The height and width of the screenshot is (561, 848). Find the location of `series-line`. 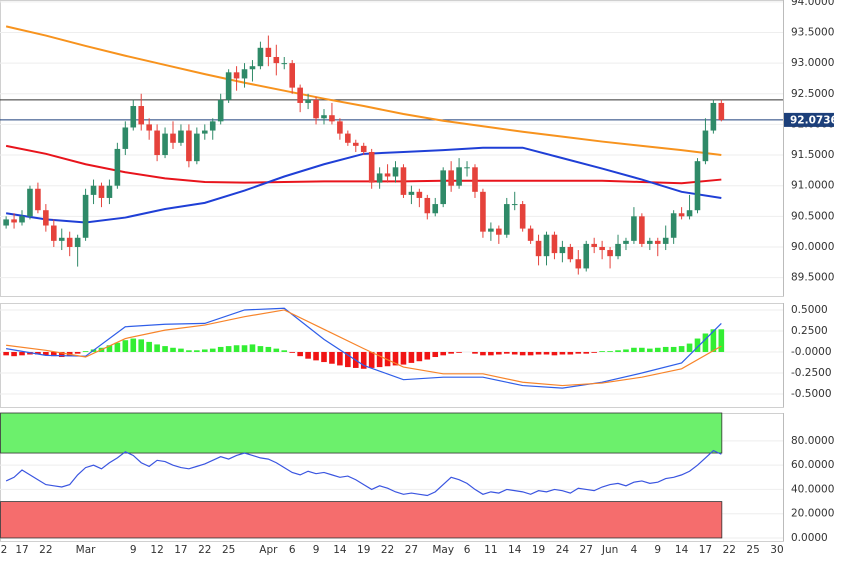

series-line is located at coordinates (363, 473).